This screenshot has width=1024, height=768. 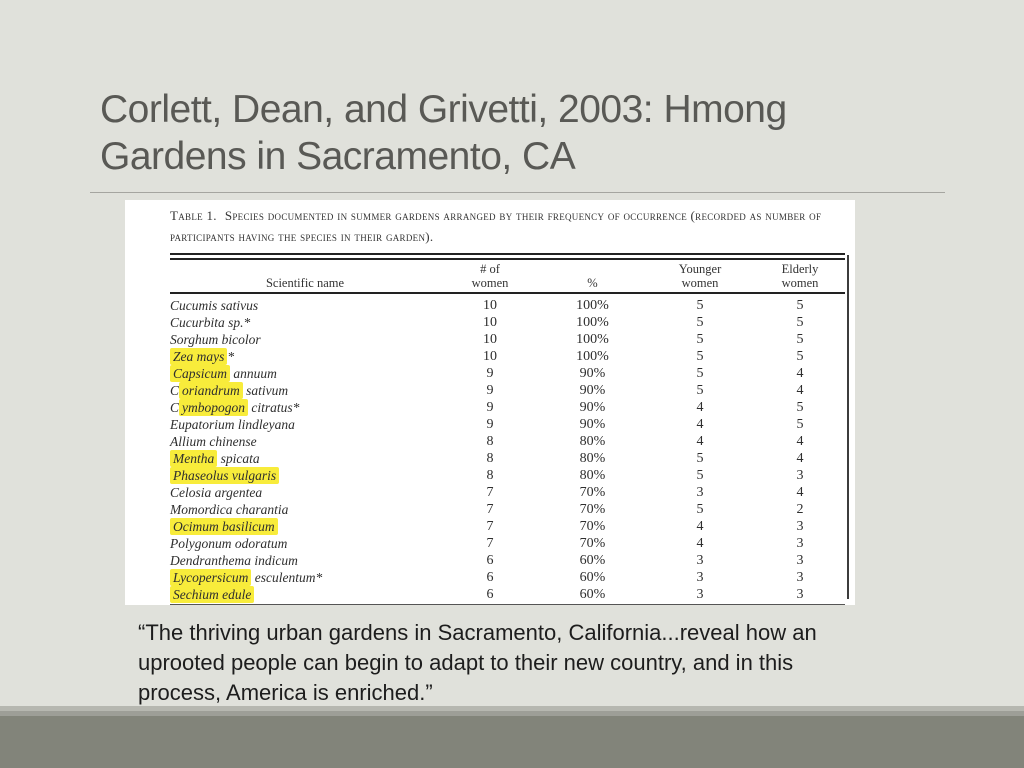 What do you see at coordinates (507, 475) in the screenshot?
I see `table-row: Phaseolus vulgaris 8 80% 5 3` at bounding box center [507, 475].